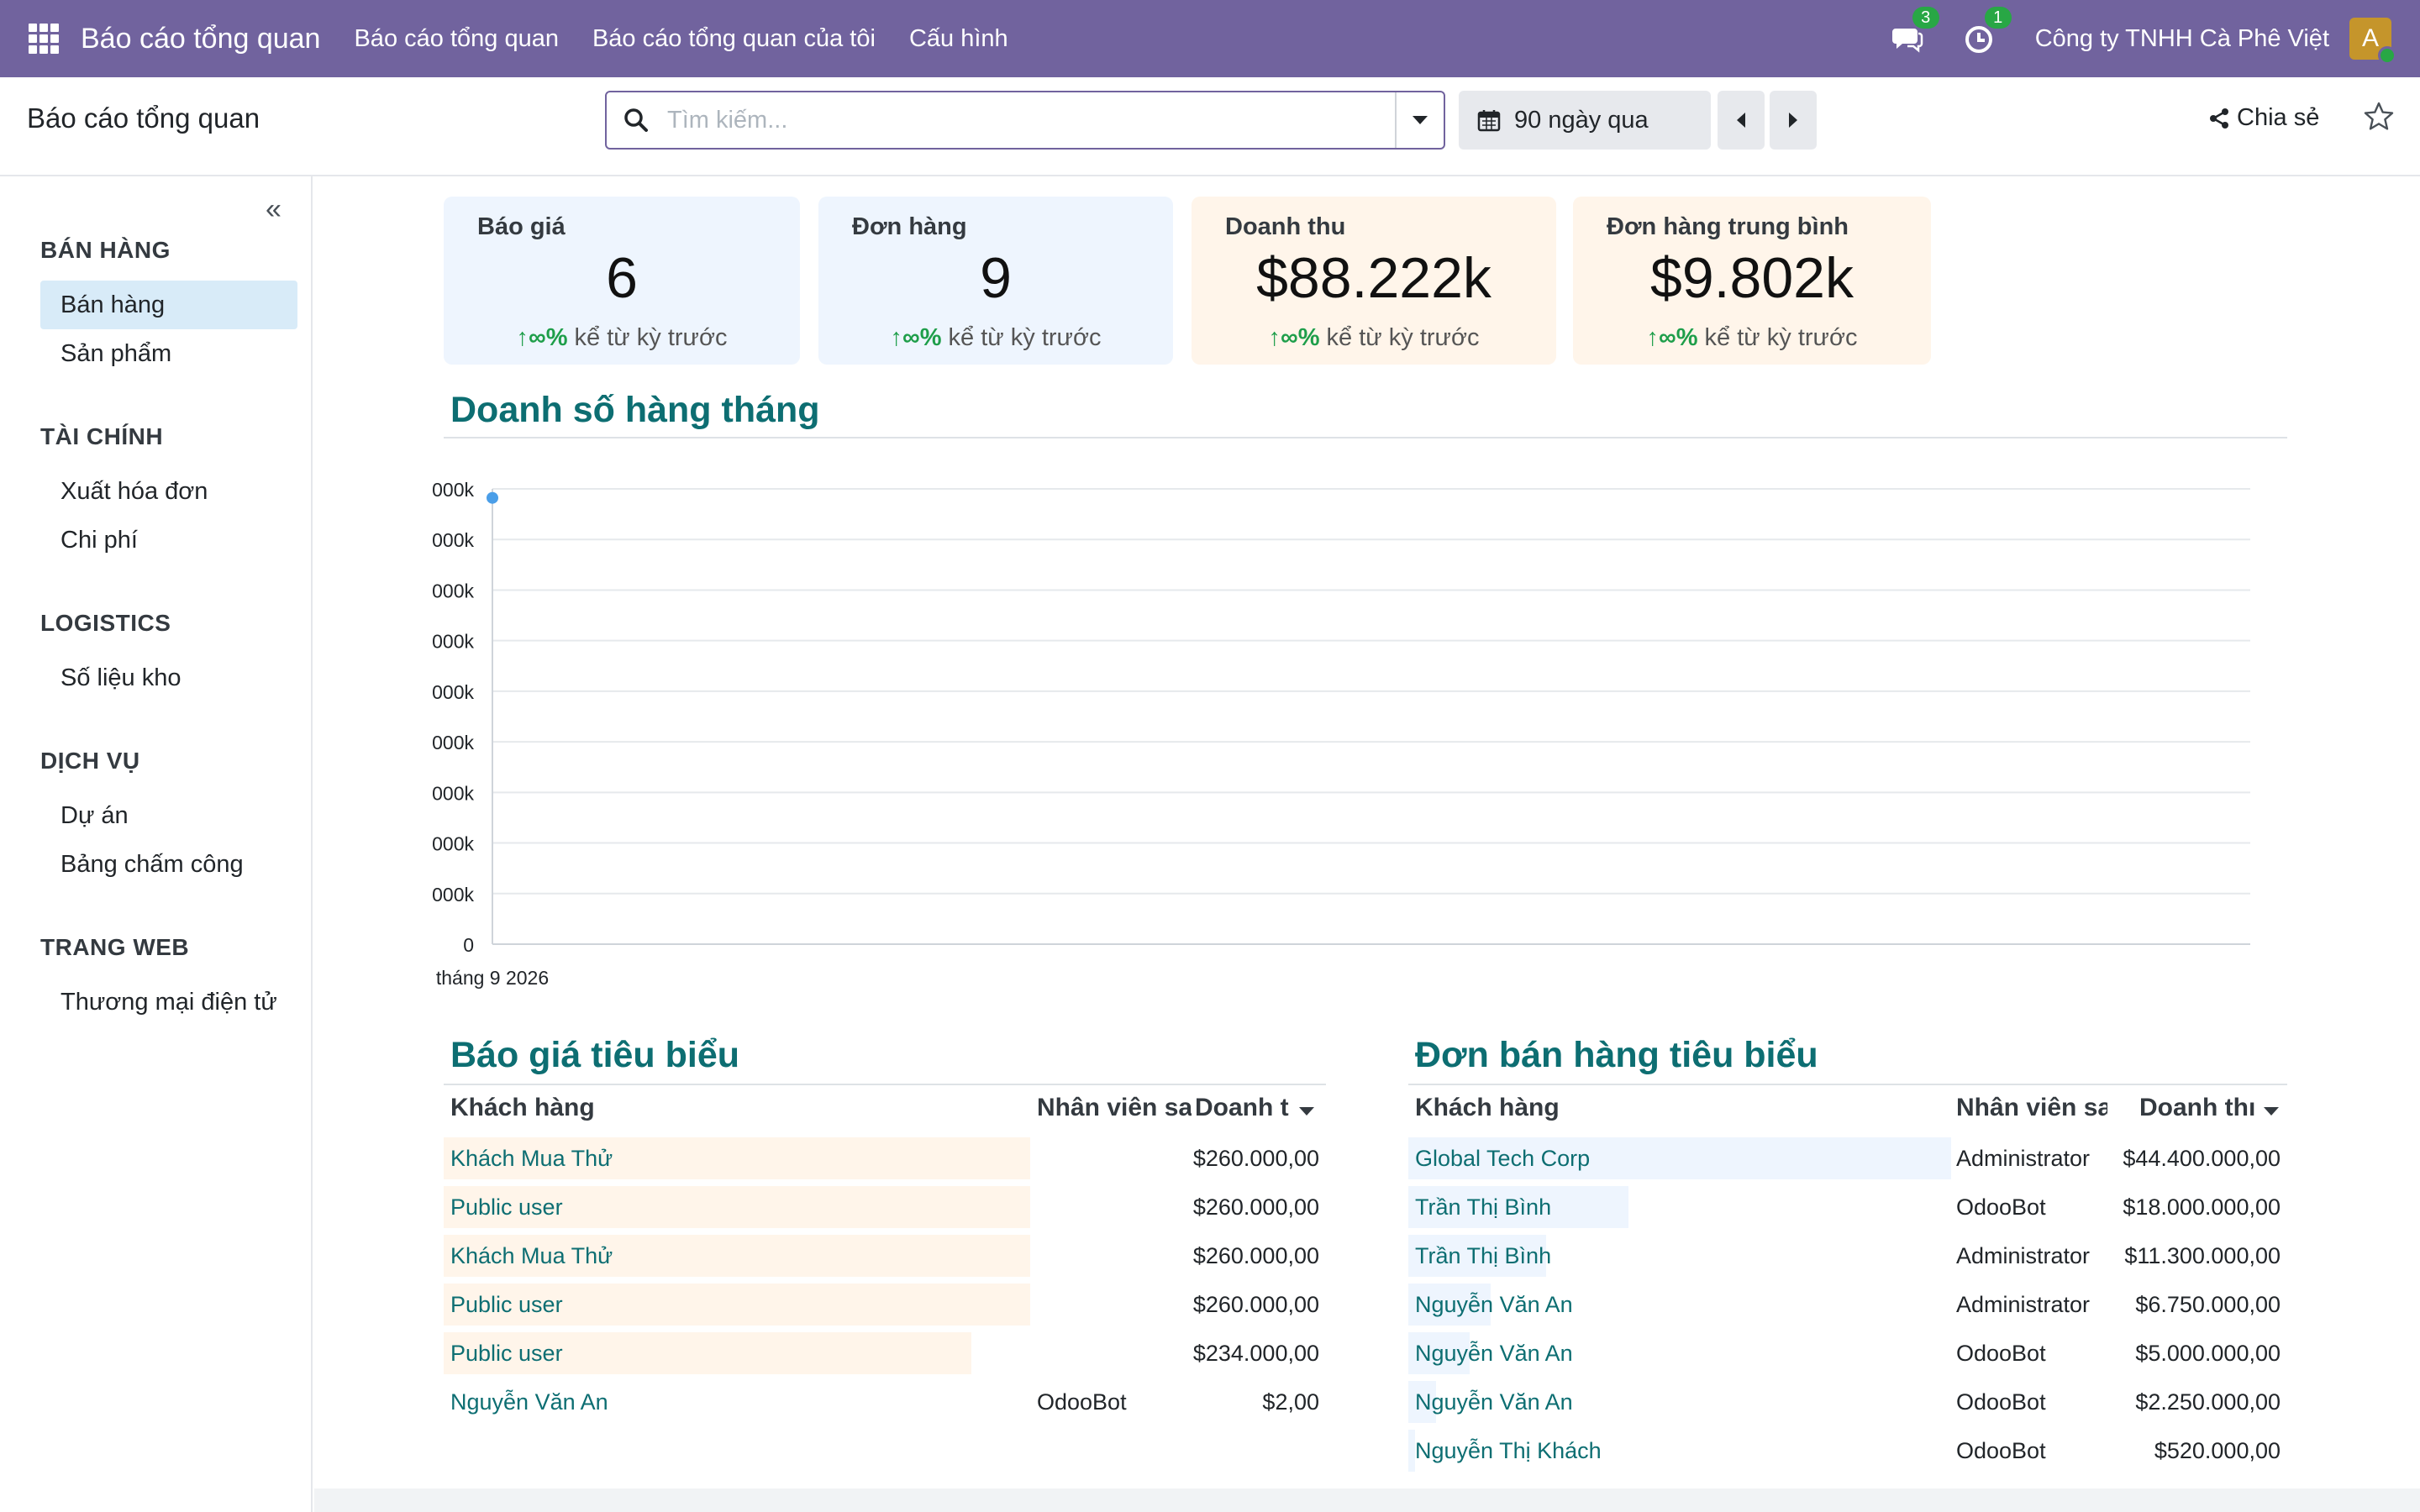  I want to click on y-tick-label: 90.000k, so click(453, 490).